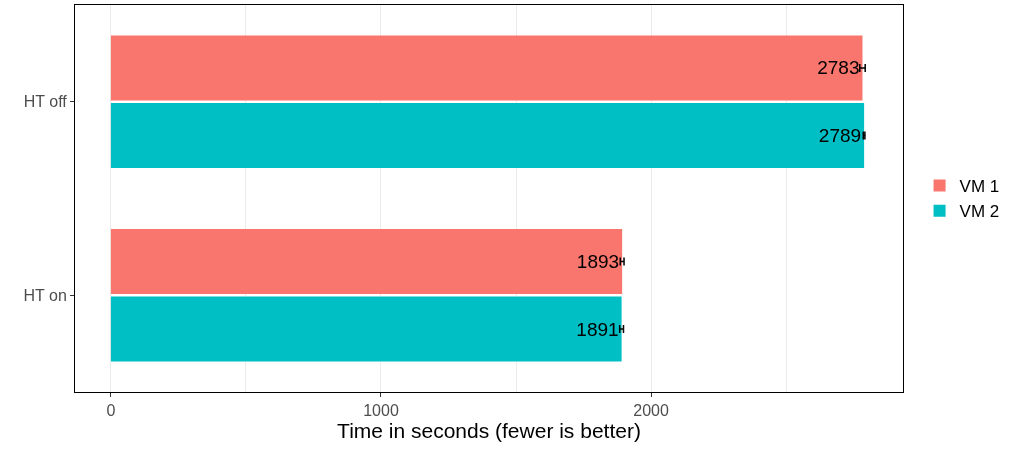 The height and width of the screenshot is (449, 1022). I want to click on x-tick-label: 2000, so click(651, 411).